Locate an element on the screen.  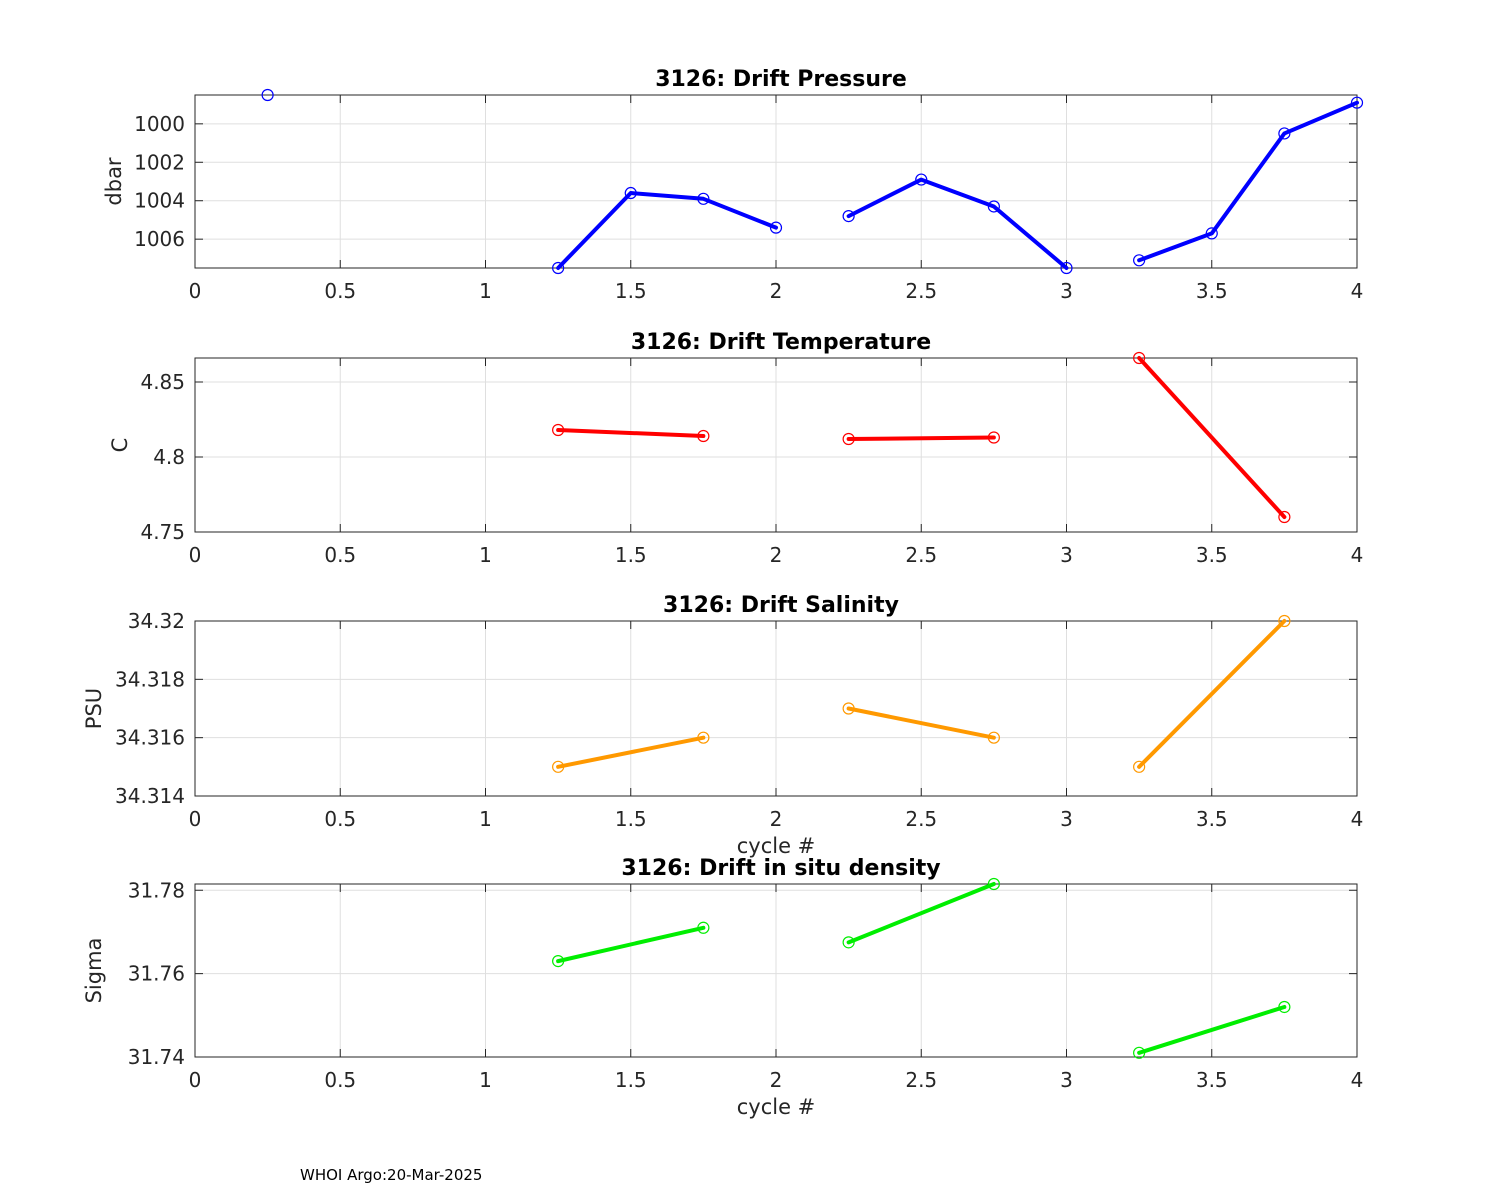
y-tick-label: 4.85 is located at coordinates (162, 382).